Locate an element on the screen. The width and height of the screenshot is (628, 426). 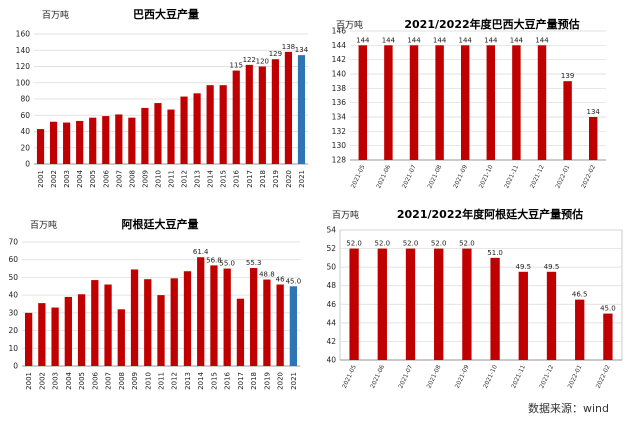
brazil-production-unit: 百万吨 is located at coordinates (55, 15).